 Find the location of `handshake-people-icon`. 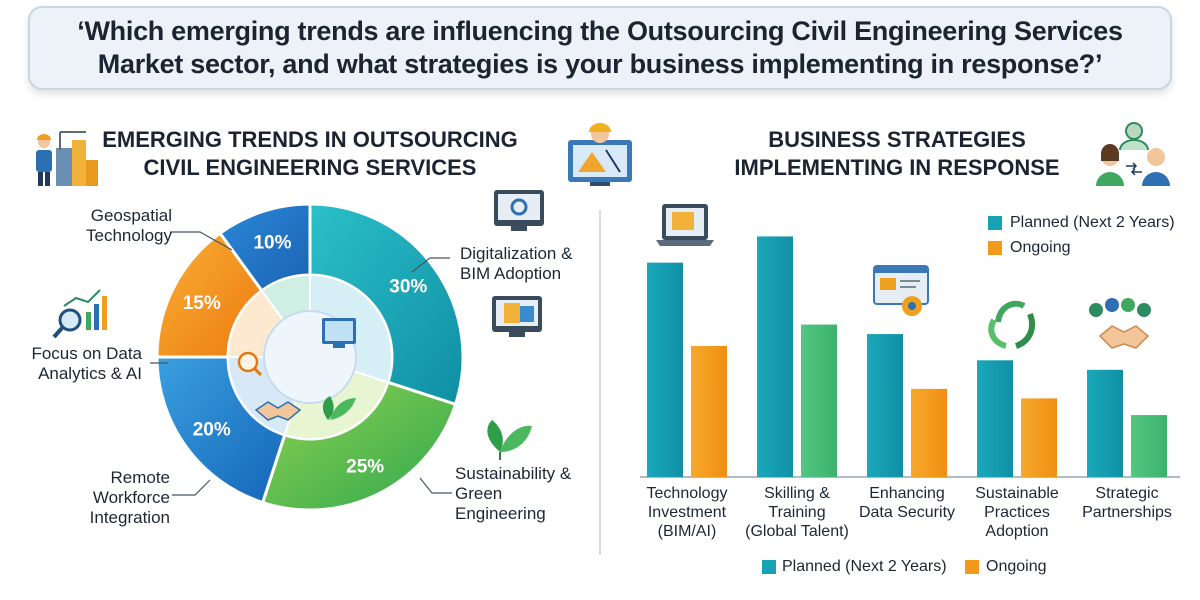

handshake-people-icon is located at coordinates (1120, 323).